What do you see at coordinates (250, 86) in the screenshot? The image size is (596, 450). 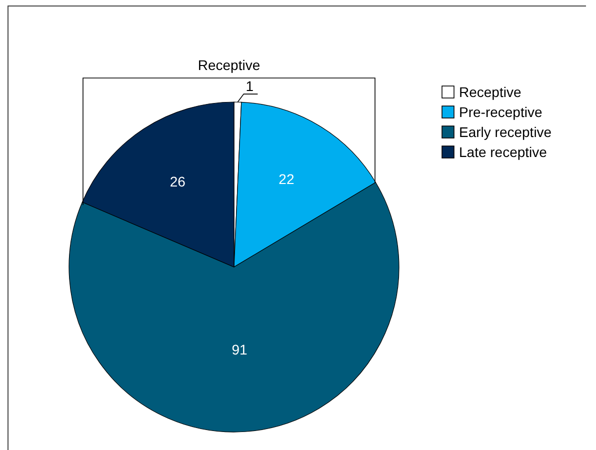 I see `data-label: 1` at bounding box center [250, 86].